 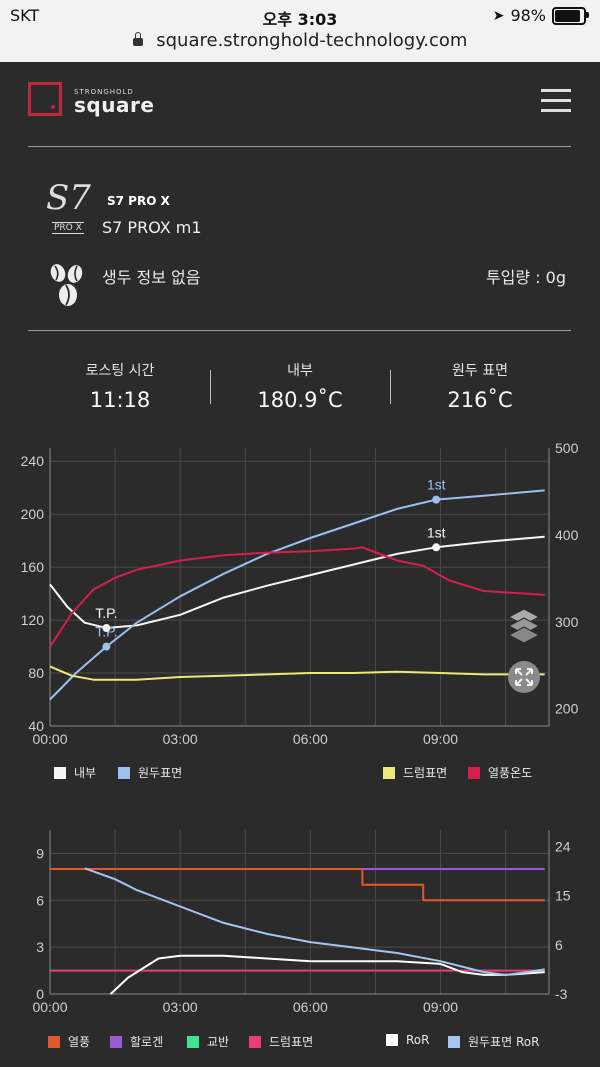 I want to click on battery-icon, so click(x=570, y=15).